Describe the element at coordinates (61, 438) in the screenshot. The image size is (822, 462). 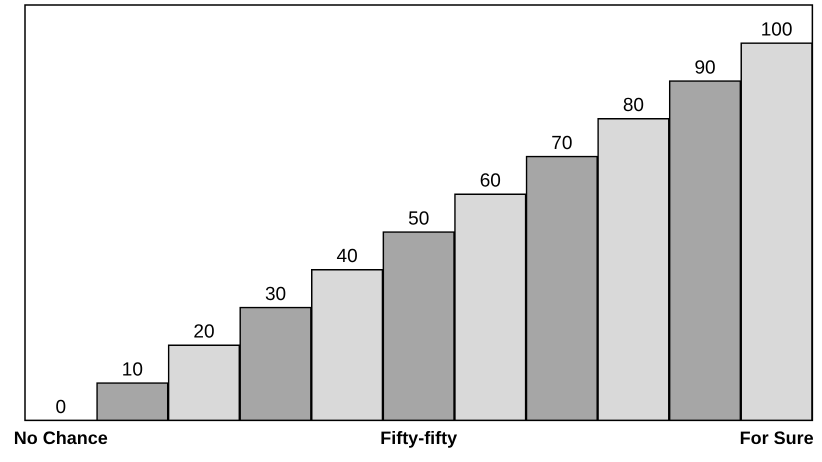
I see `x-tick-label: No Chance` at that location.